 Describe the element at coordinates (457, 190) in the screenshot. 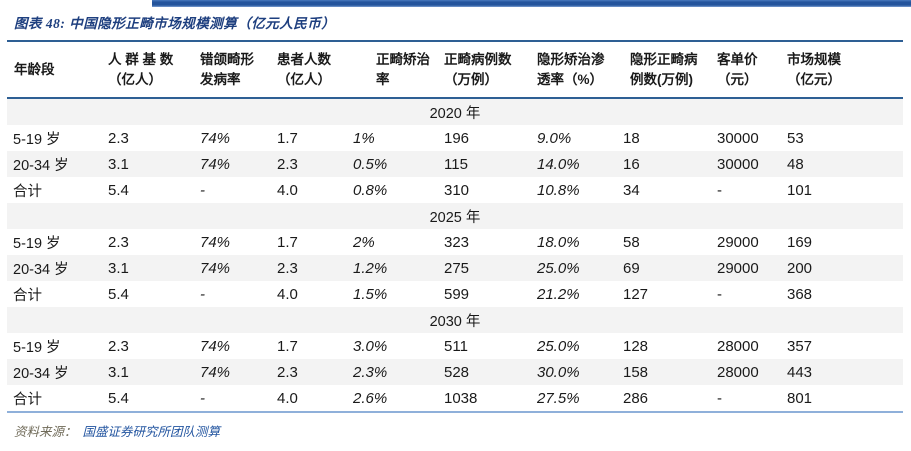

I see `value-cell: 310` at that location.